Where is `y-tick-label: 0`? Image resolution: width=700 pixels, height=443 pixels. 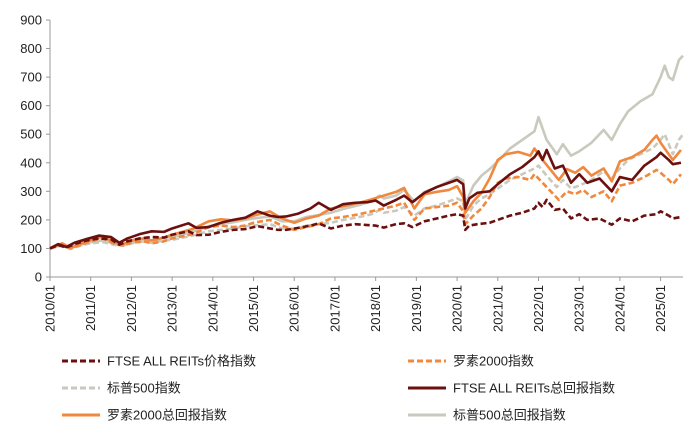 y-tick-label: 0 is located at coordinates (38, 277).